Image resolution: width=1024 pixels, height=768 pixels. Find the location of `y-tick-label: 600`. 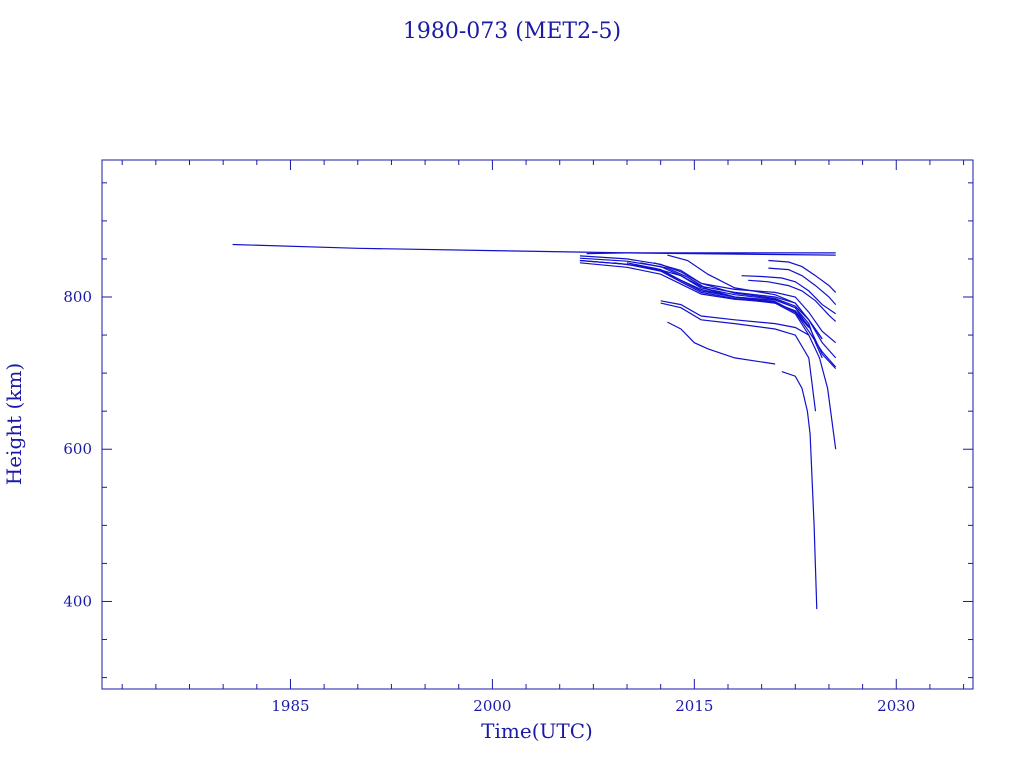

y-tick-label: 600 is located at coordinates (77, 449).